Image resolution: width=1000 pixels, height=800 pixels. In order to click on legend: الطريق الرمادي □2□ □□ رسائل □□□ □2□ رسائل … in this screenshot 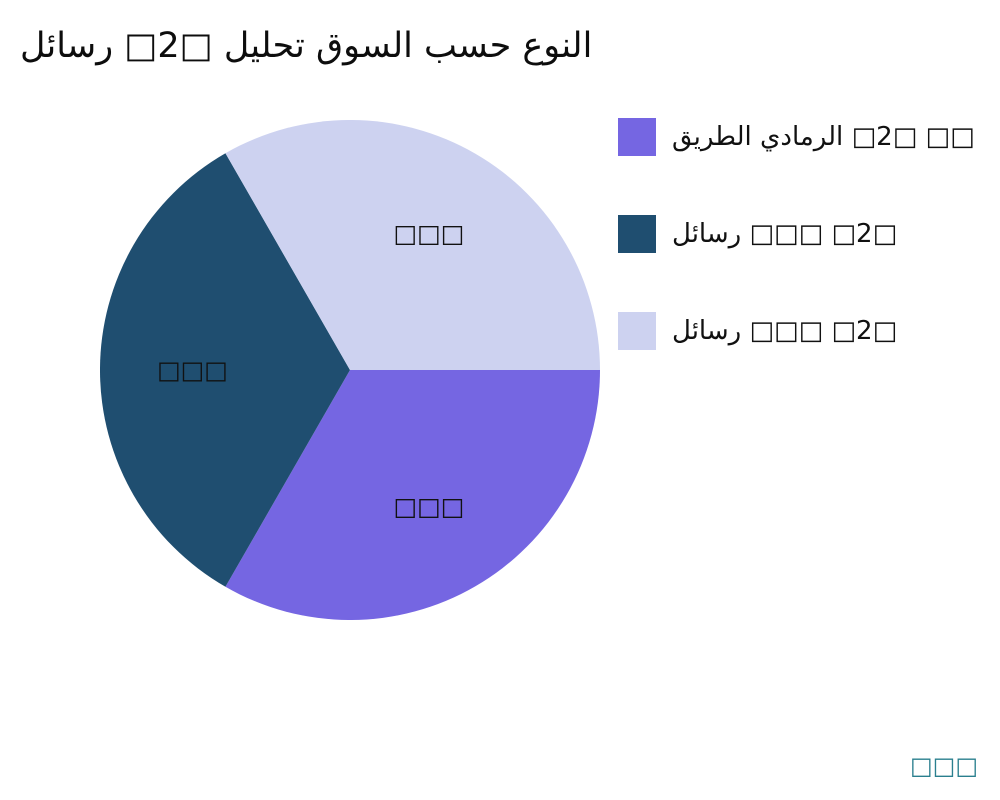, I will do `click(796, 234)`.